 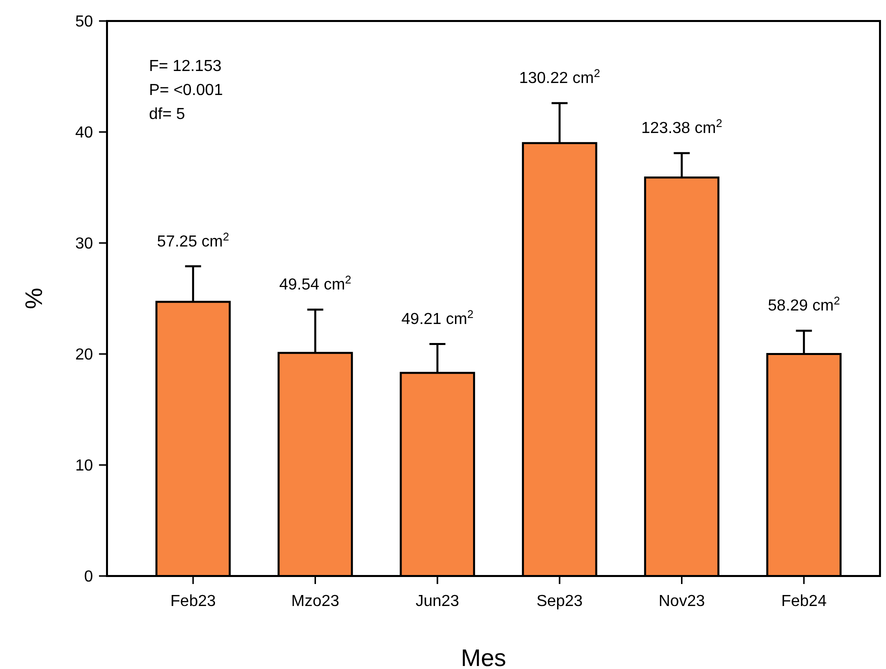 I want to click on y-tick-label: 50, so click(x=84, y=22).